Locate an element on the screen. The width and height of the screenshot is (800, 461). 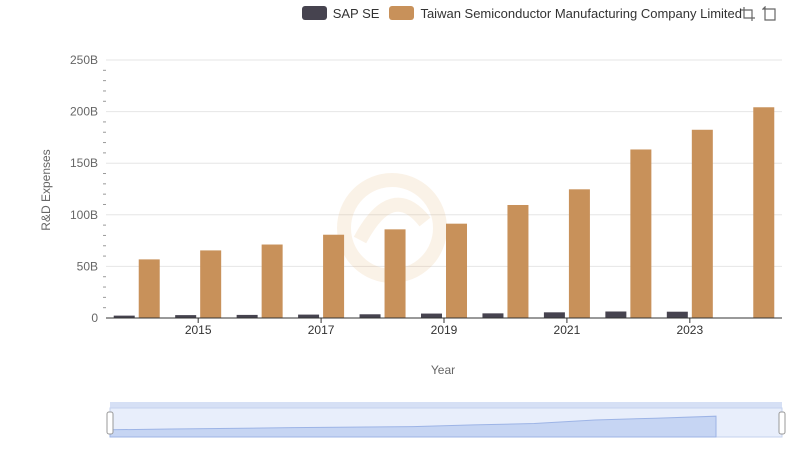
toolbox is located at coordinates (759, 14).